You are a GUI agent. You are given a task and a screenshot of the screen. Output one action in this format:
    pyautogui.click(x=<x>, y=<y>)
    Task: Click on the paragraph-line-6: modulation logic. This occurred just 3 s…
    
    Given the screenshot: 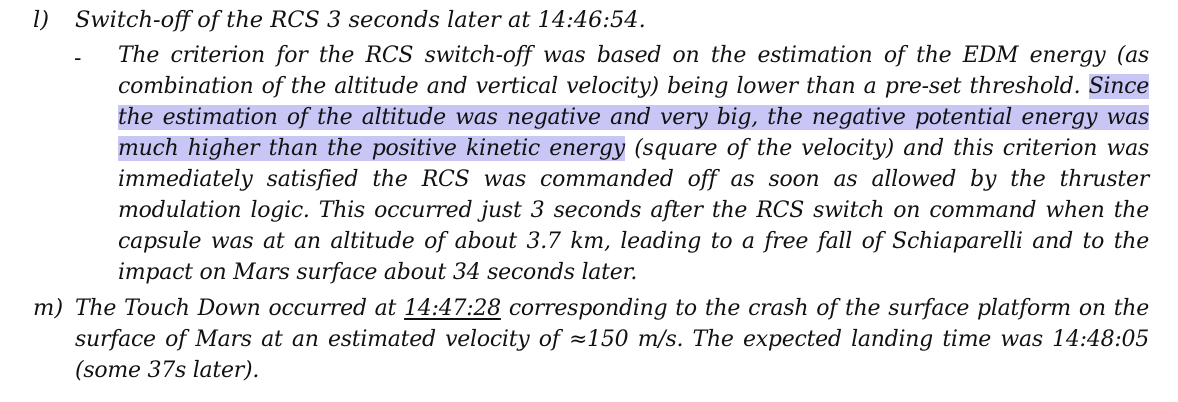 What is the action you would take?
    pyautogui.click(x=633, y=210)
    